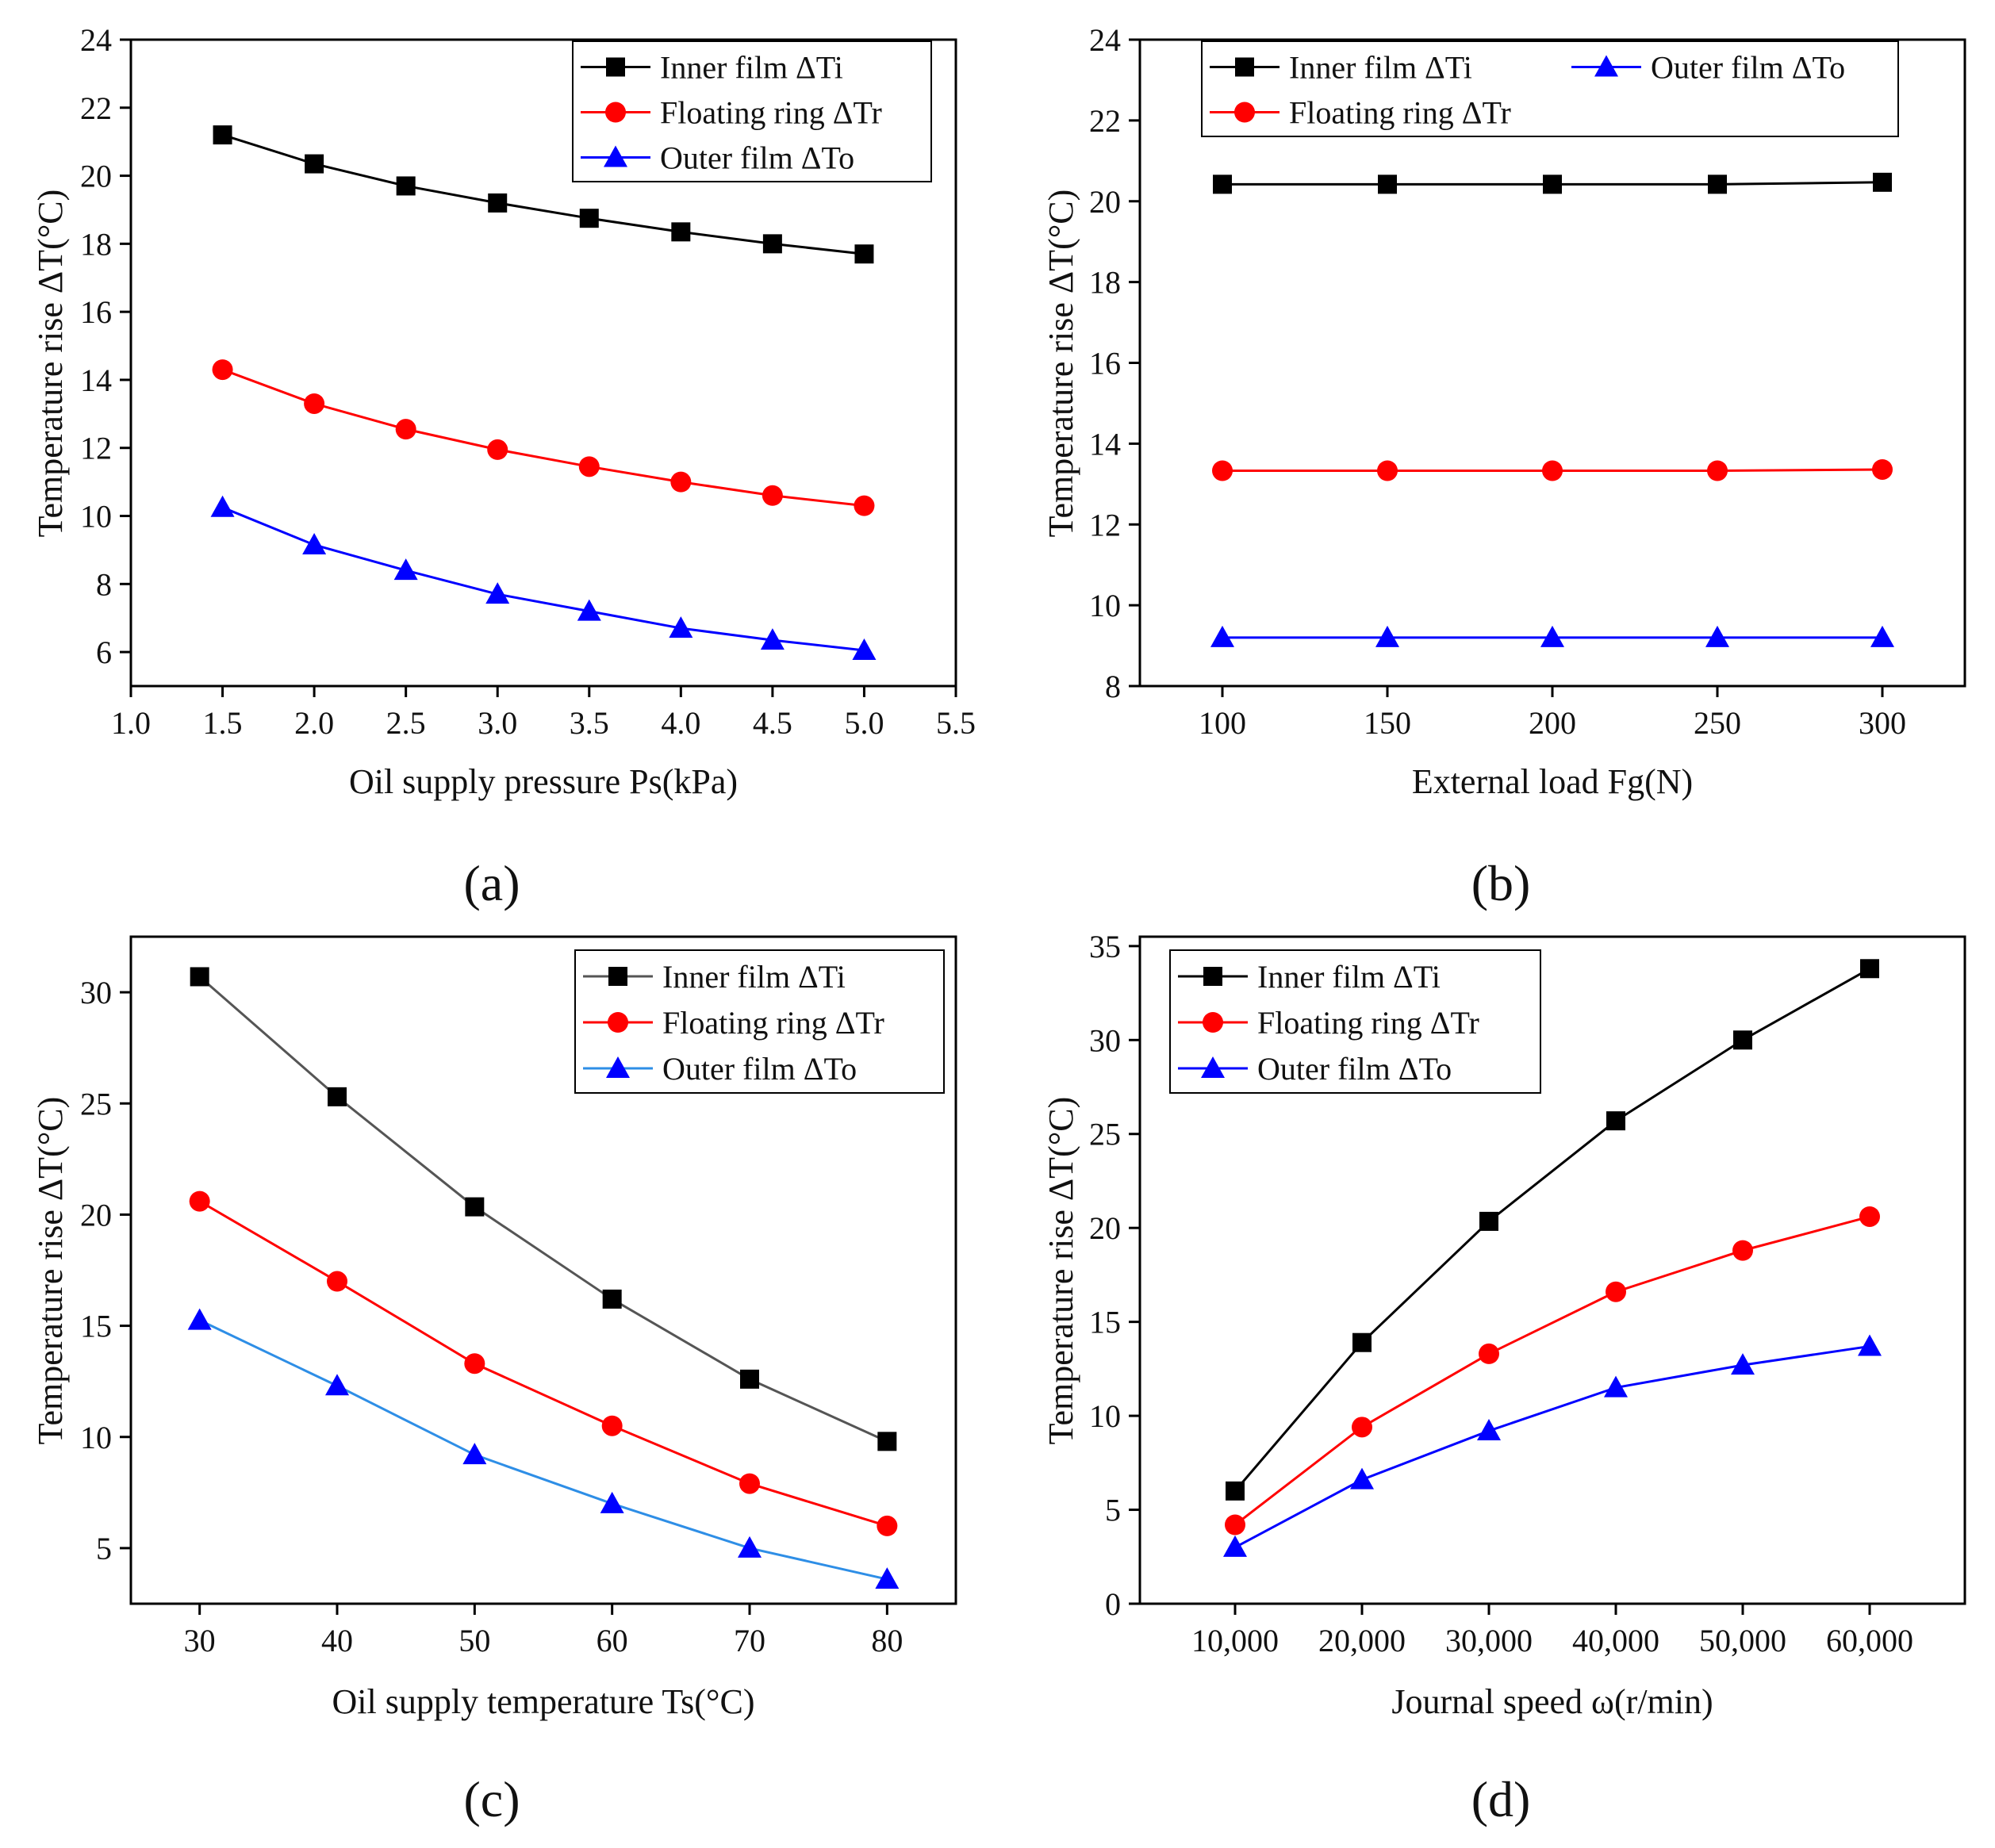 Image resolution: width=1995 pixels, height=1848 pixels. Describe the element at coordinates (1869, 1640) in the screenshot. I see `x-tick-label: 60,000` at that location.